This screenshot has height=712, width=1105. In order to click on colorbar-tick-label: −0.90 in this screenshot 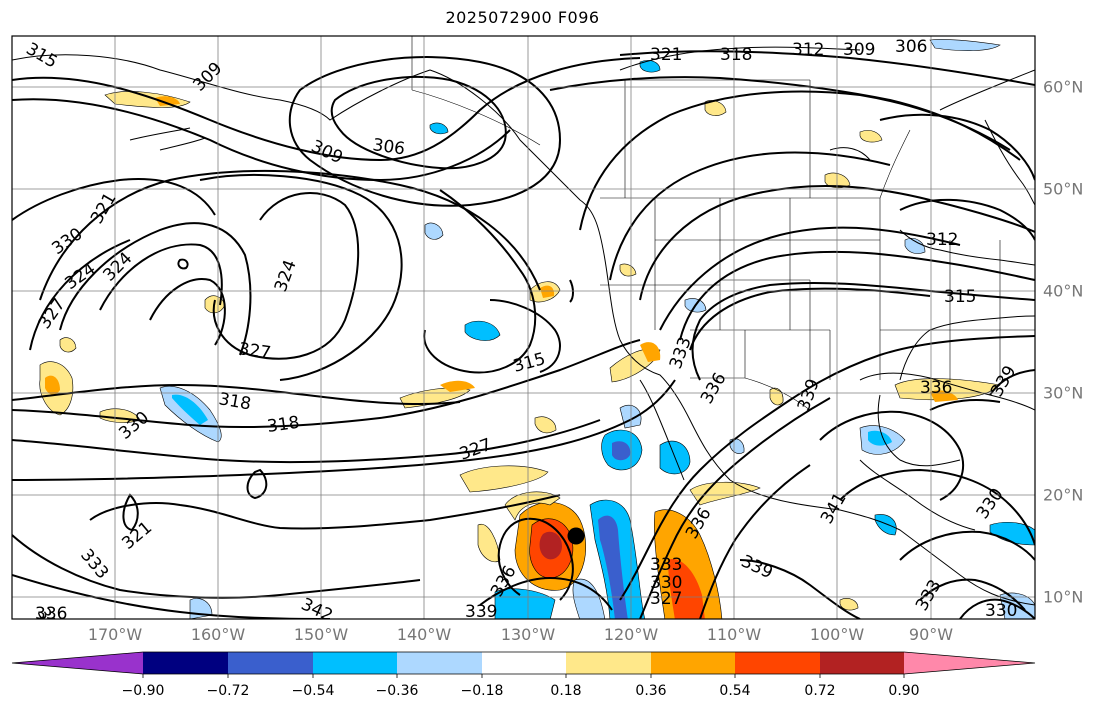, I will do `click(143, 691)`.